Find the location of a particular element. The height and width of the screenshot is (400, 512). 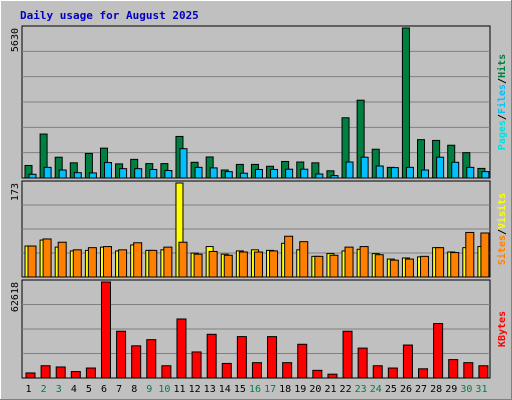

x-tick-label: 1 is located at coordinates (29, 389).